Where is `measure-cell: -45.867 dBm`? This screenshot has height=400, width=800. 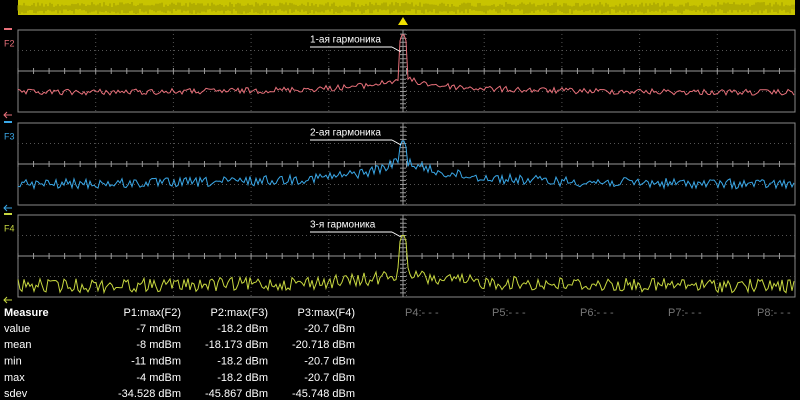
measure-cell: -45.867 dBm is located at coordinates (236, 394).